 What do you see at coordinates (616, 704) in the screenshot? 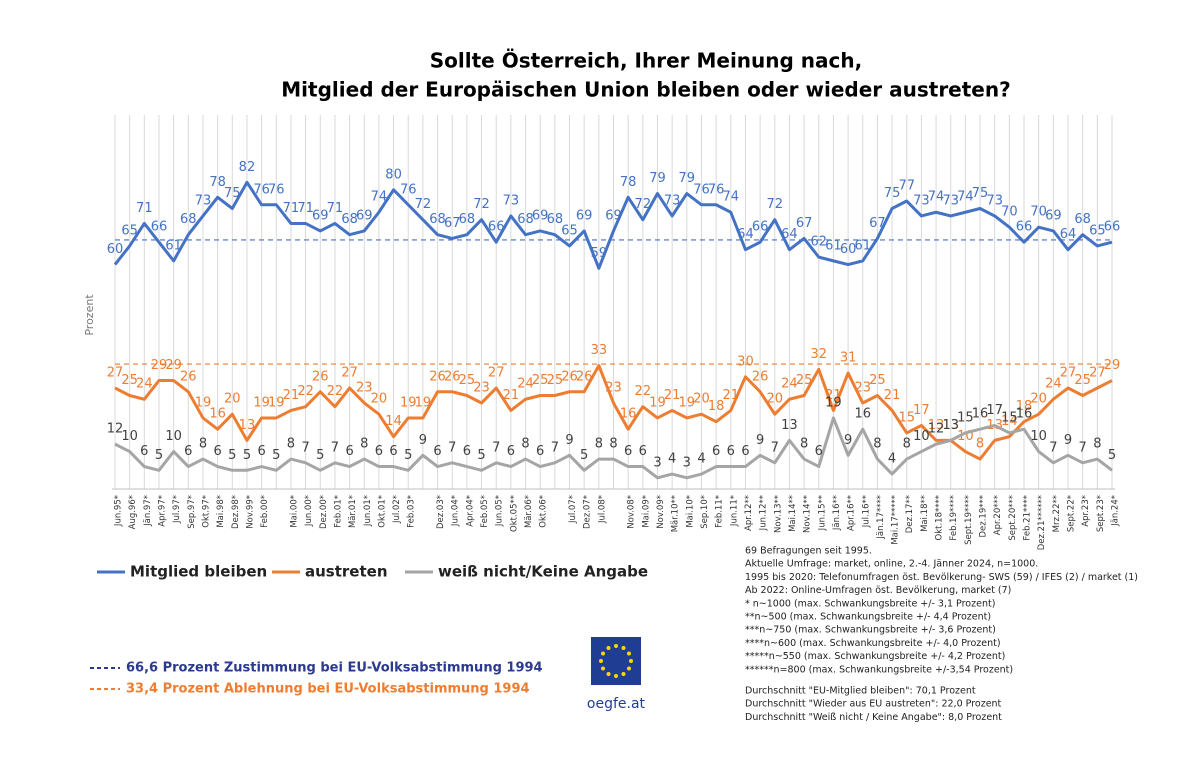
I see `logo-text: oegfe.at` at bounding box center [616, 704].